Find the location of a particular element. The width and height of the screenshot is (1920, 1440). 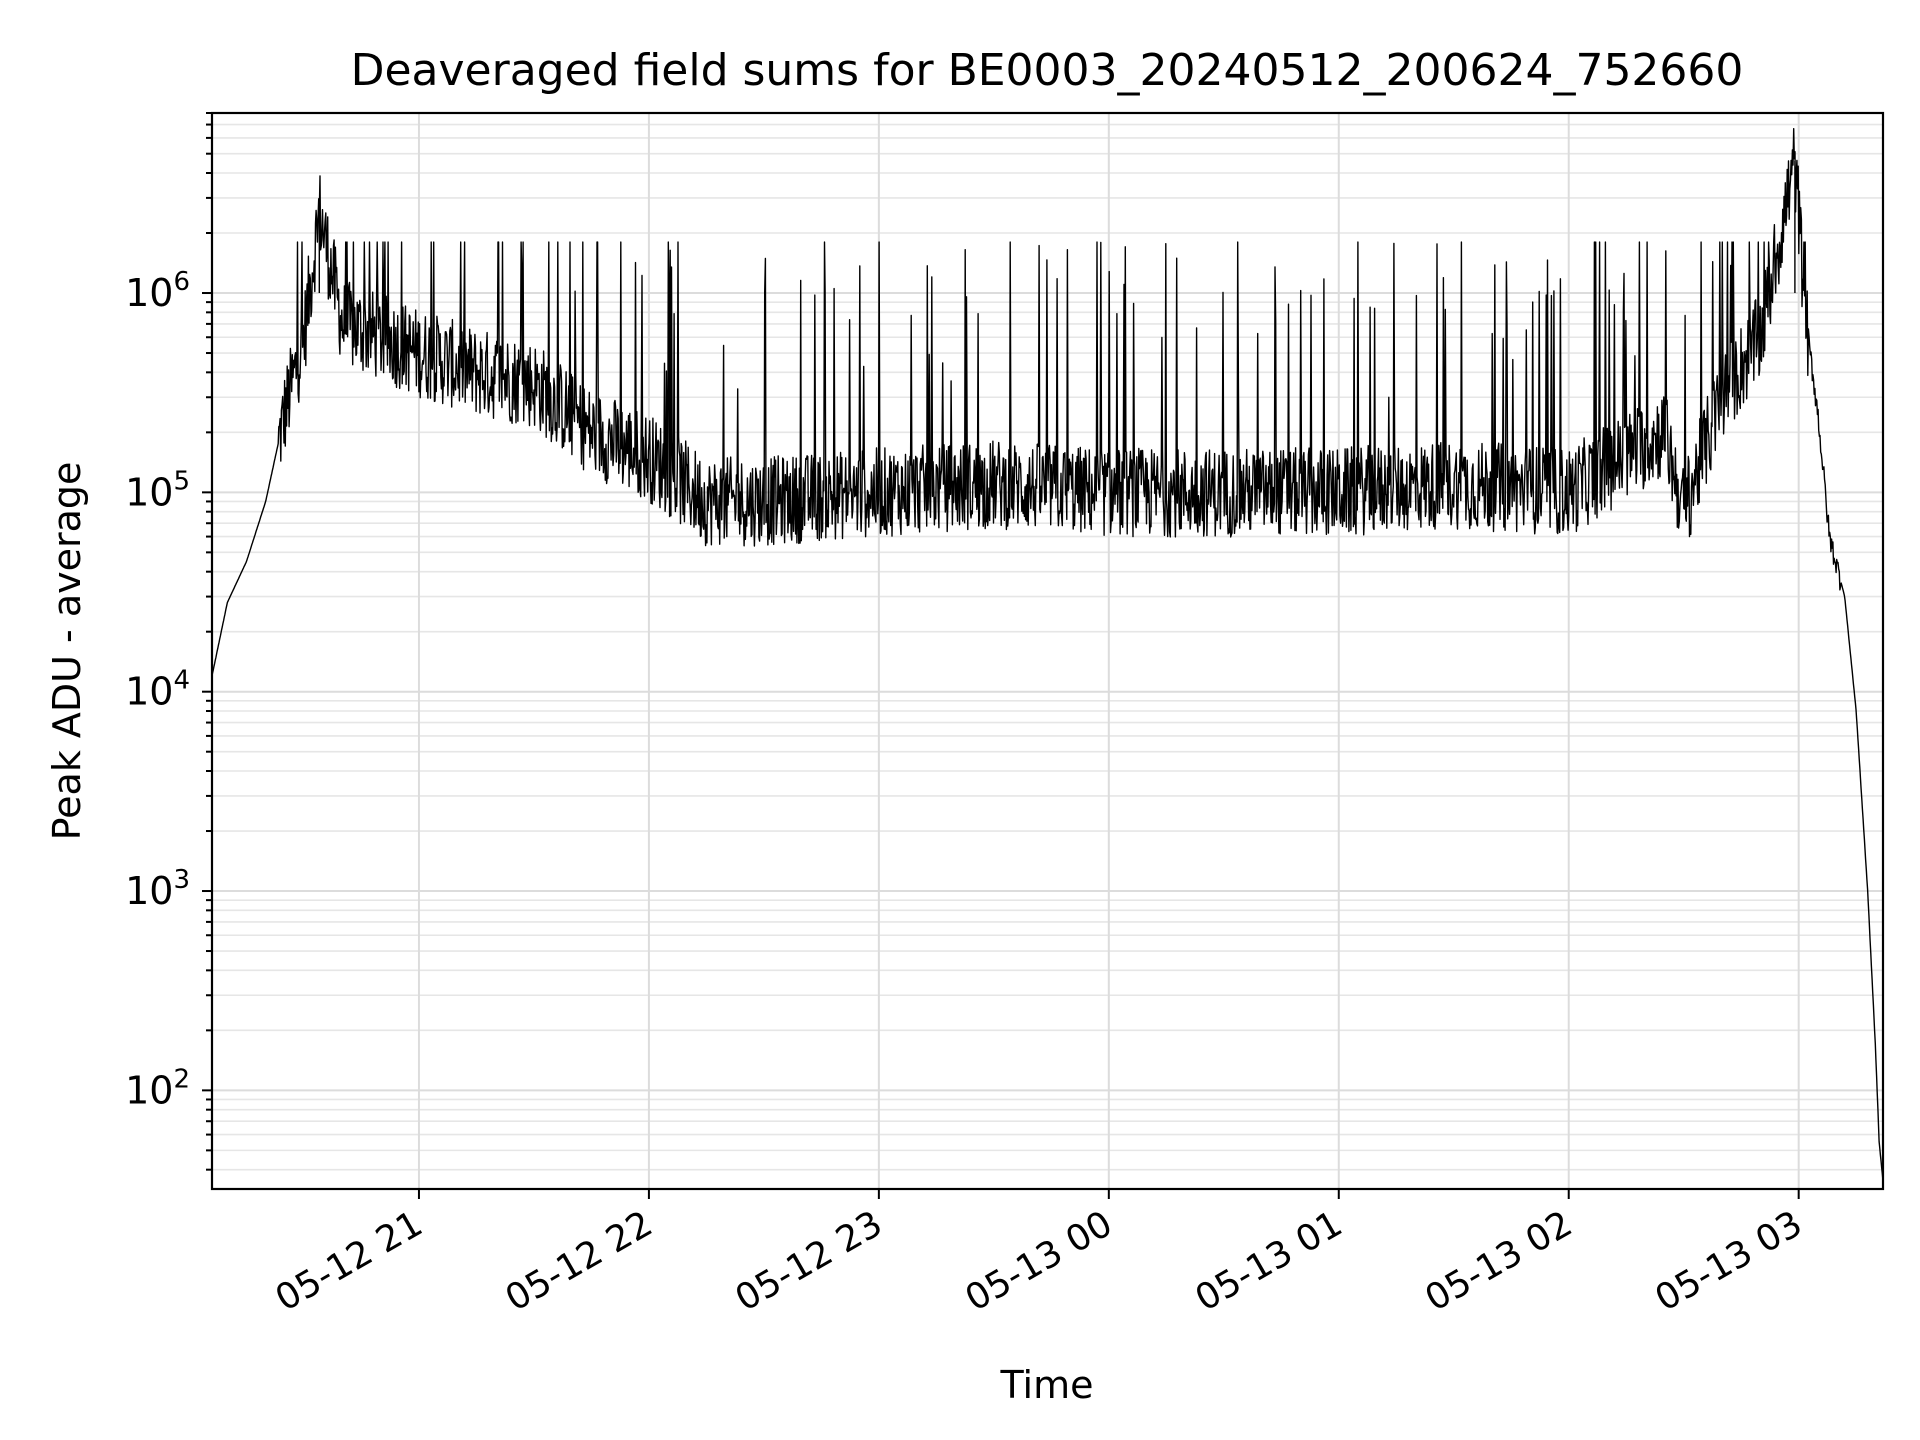

y-tick-label: 10⁵ is located at coordinates (157, 490).